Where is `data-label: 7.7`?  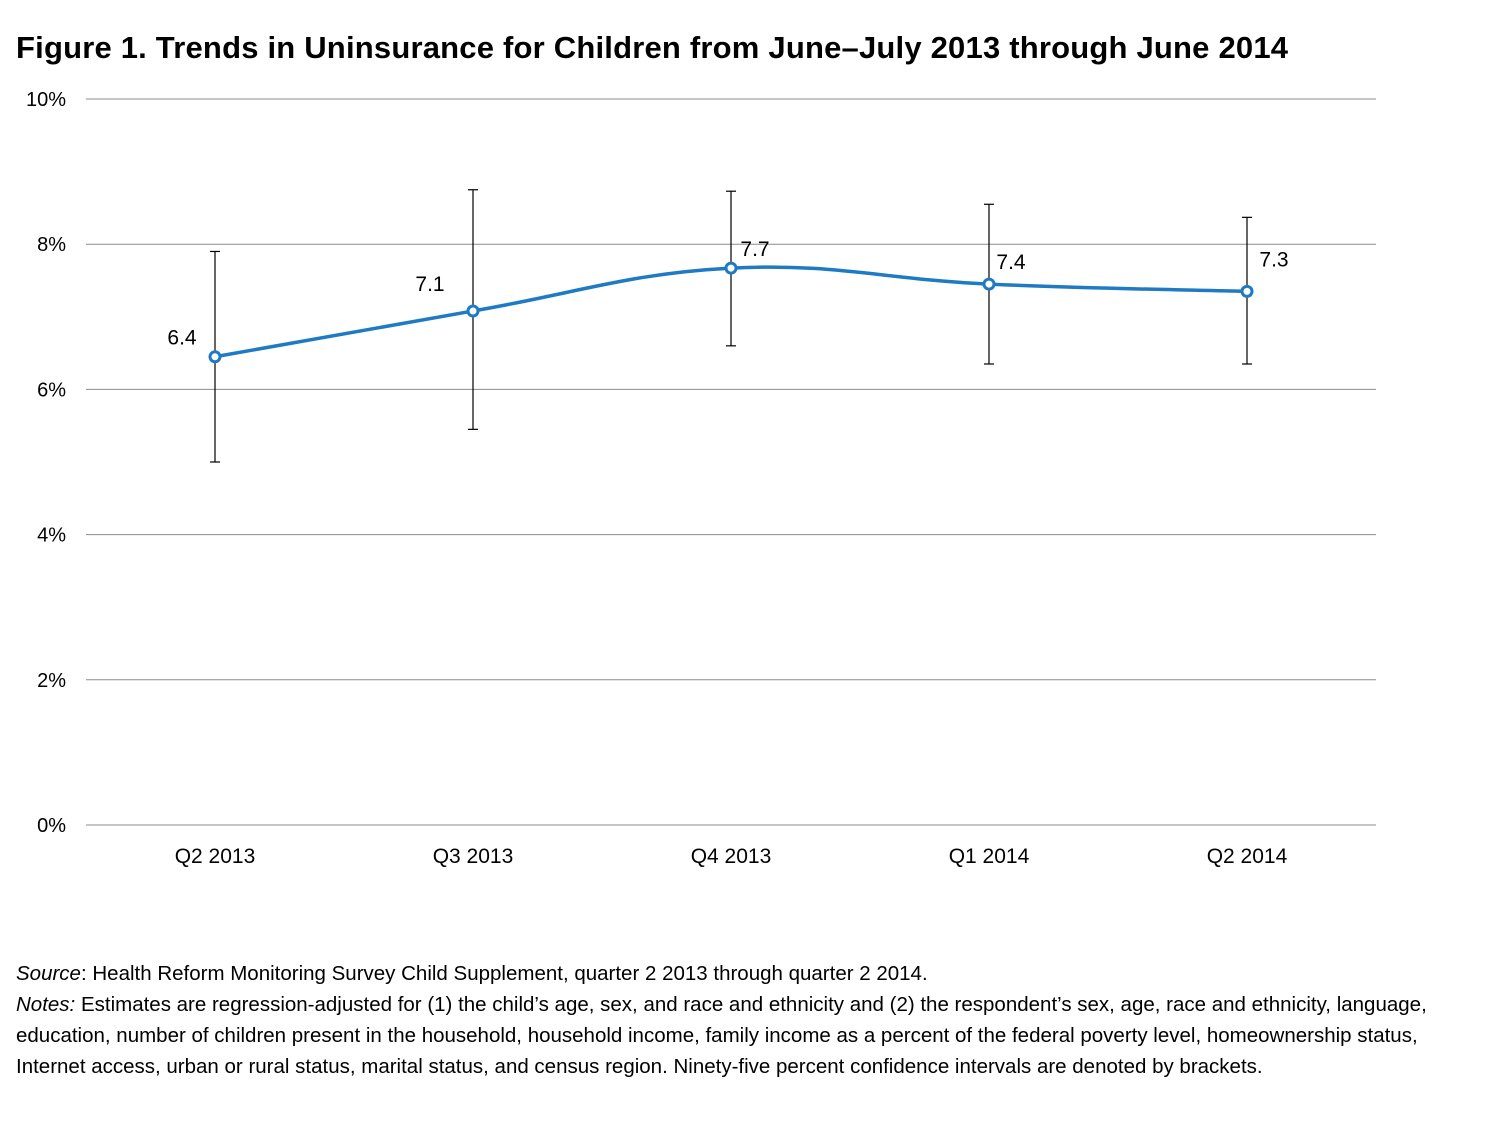
data-label: 7.7 is located at coordinates (754, 249).